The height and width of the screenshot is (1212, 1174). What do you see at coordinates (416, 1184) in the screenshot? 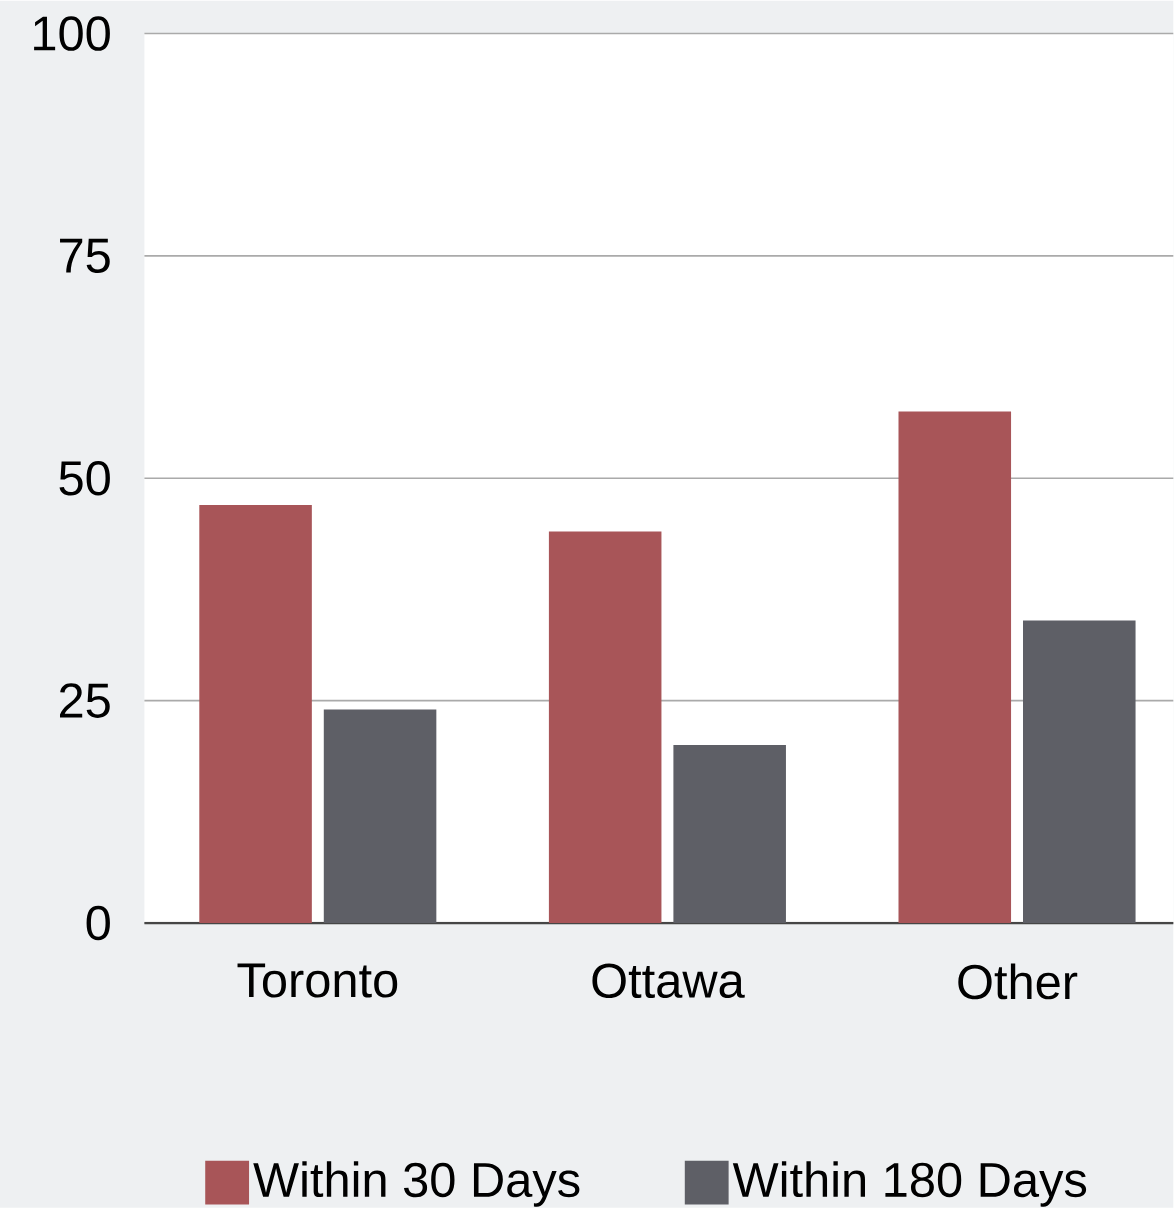
I see `legend-label: Within 30 Days` at bounding box center [416, 1184].